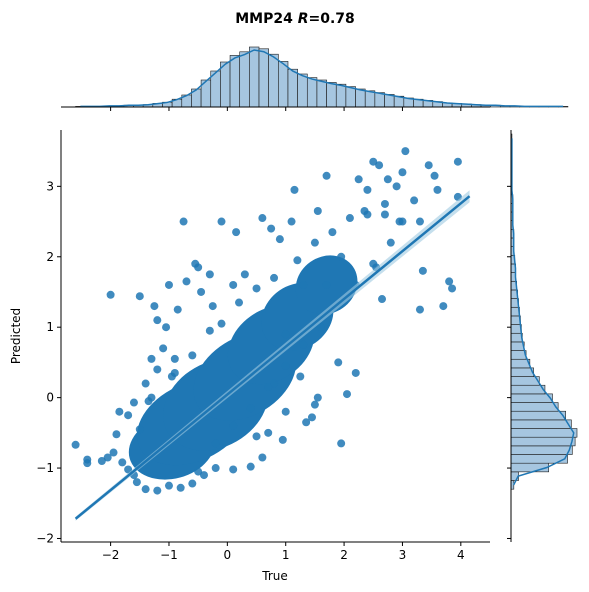 This screenshot has width=589, height=592. I want to click on right-marginal-histogram, so click(542, 336).